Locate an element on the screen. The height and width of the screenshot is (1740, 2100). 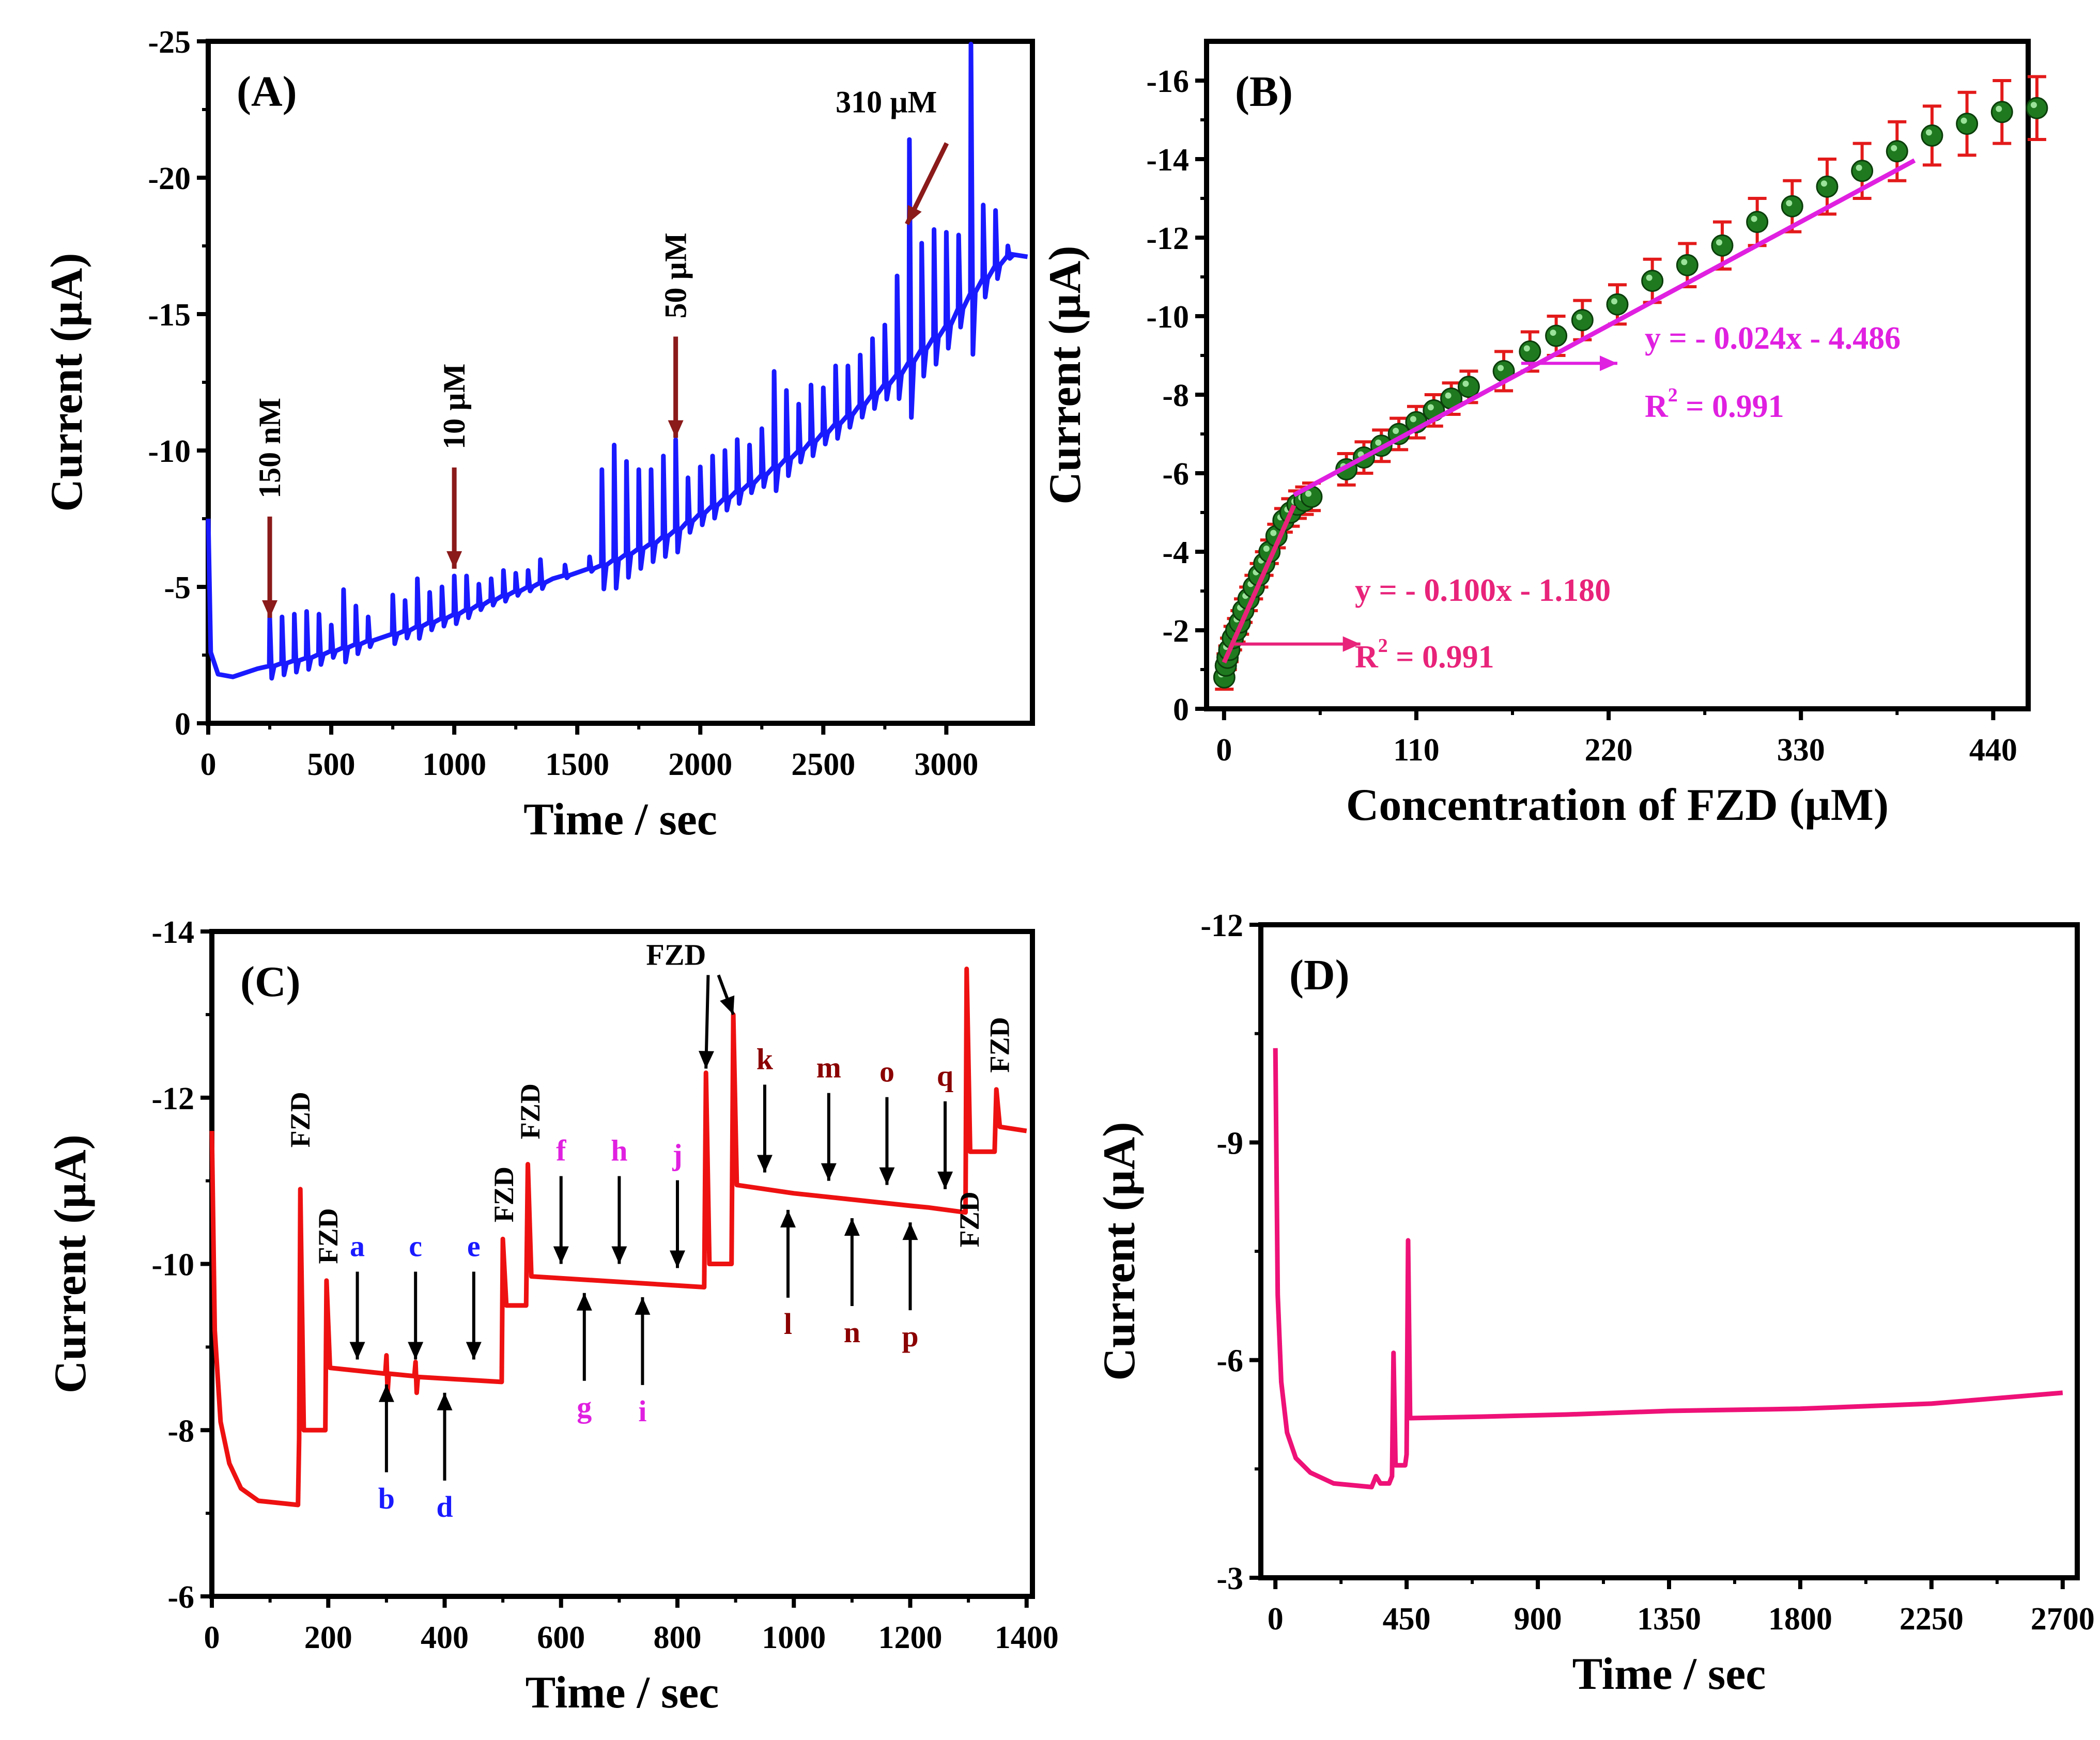
x-tick-label: 440 is located at coordinates (1993, 751).